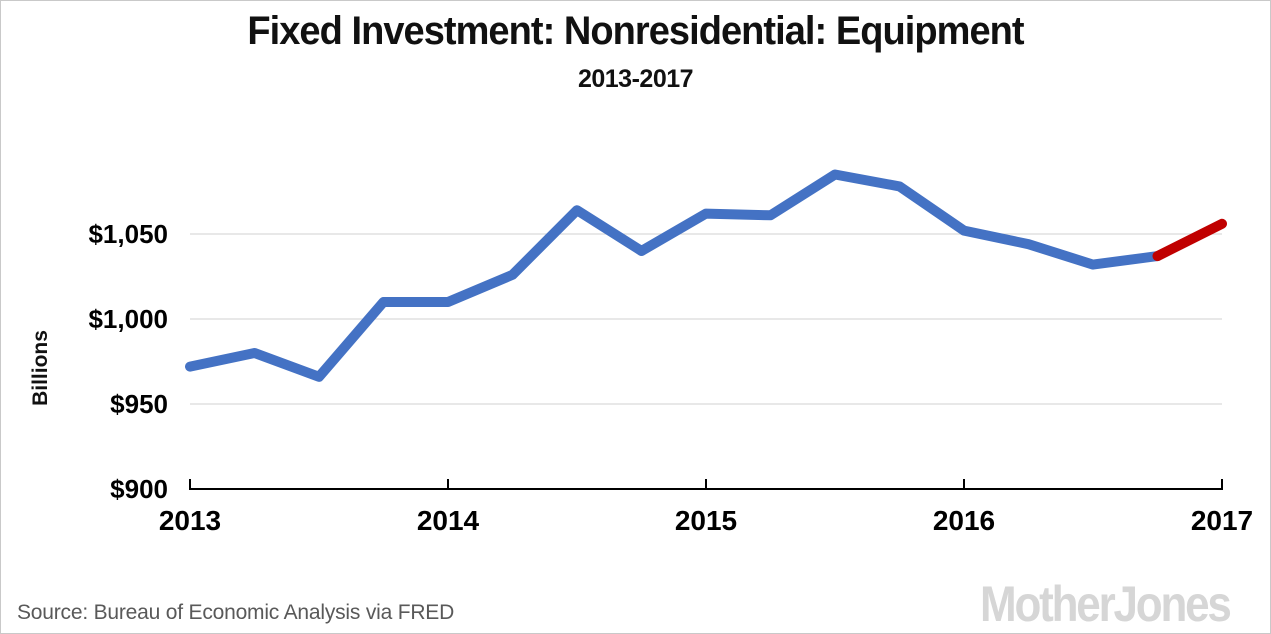 The image size is (1271, 634). I want to click on y-tick-label-950: $950, so click(139, 404).